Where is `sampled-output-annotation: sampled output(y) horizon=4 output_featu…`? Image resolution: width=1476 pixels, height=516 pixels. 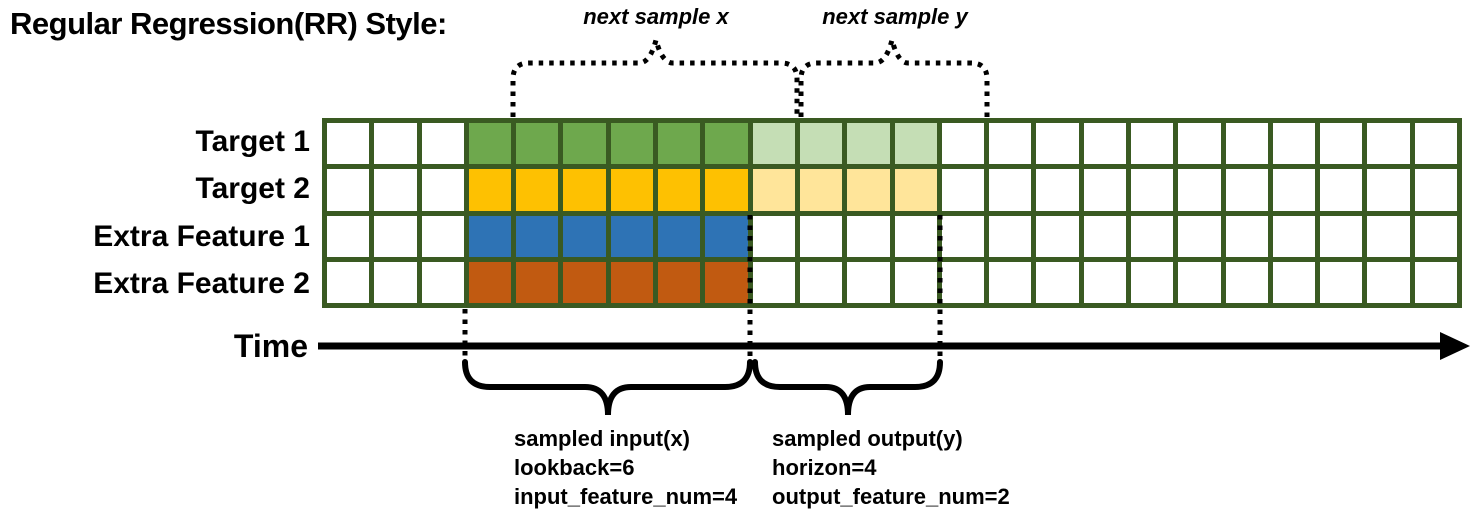 sampled-output-annotation: sampled output(y) horizon=4 output_featu… is located at coordinates (891, 467).